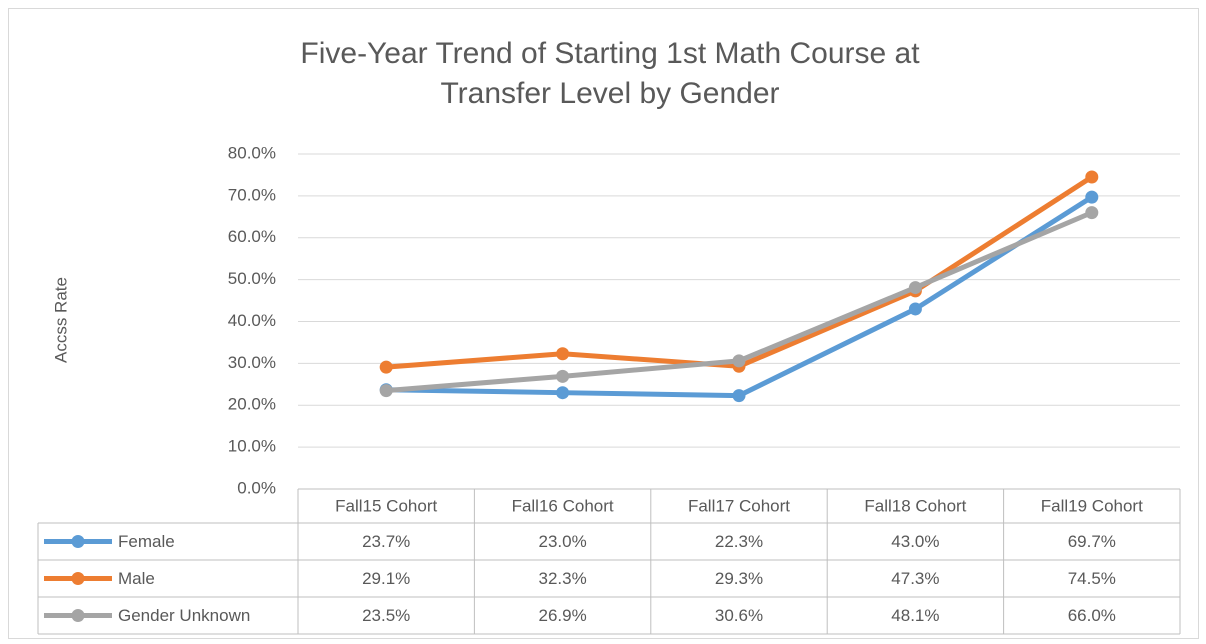 This screenshot has height=644, width=1206. What do you see at coordinates (252, 404) in the screenshot?
I see `y-tick-label: 20.0%` at bounding box center [252, 404].